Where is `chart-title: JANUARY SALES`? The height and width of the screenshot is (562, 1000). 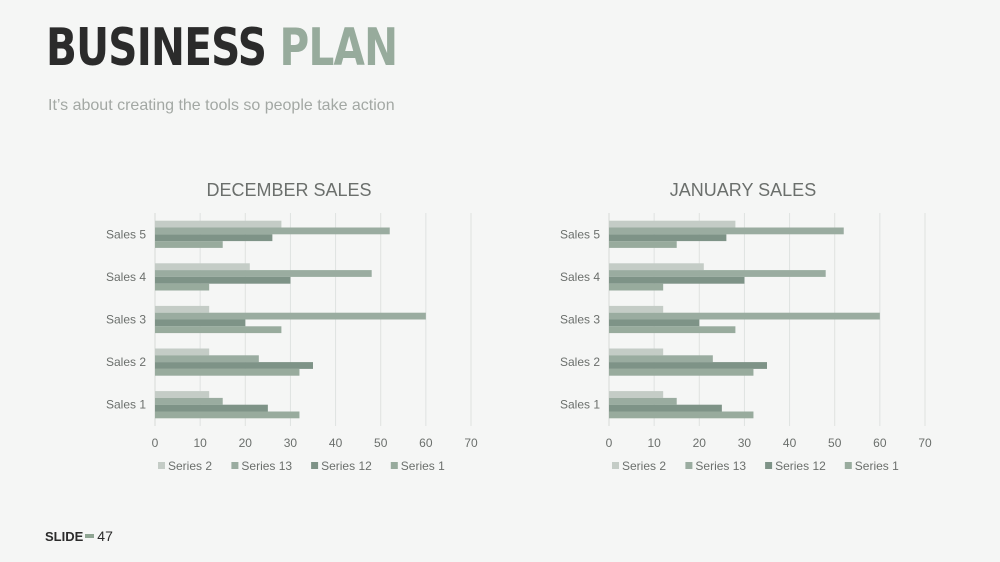 chart-title: JANUARY SALES is located at coordinates (743, 190).